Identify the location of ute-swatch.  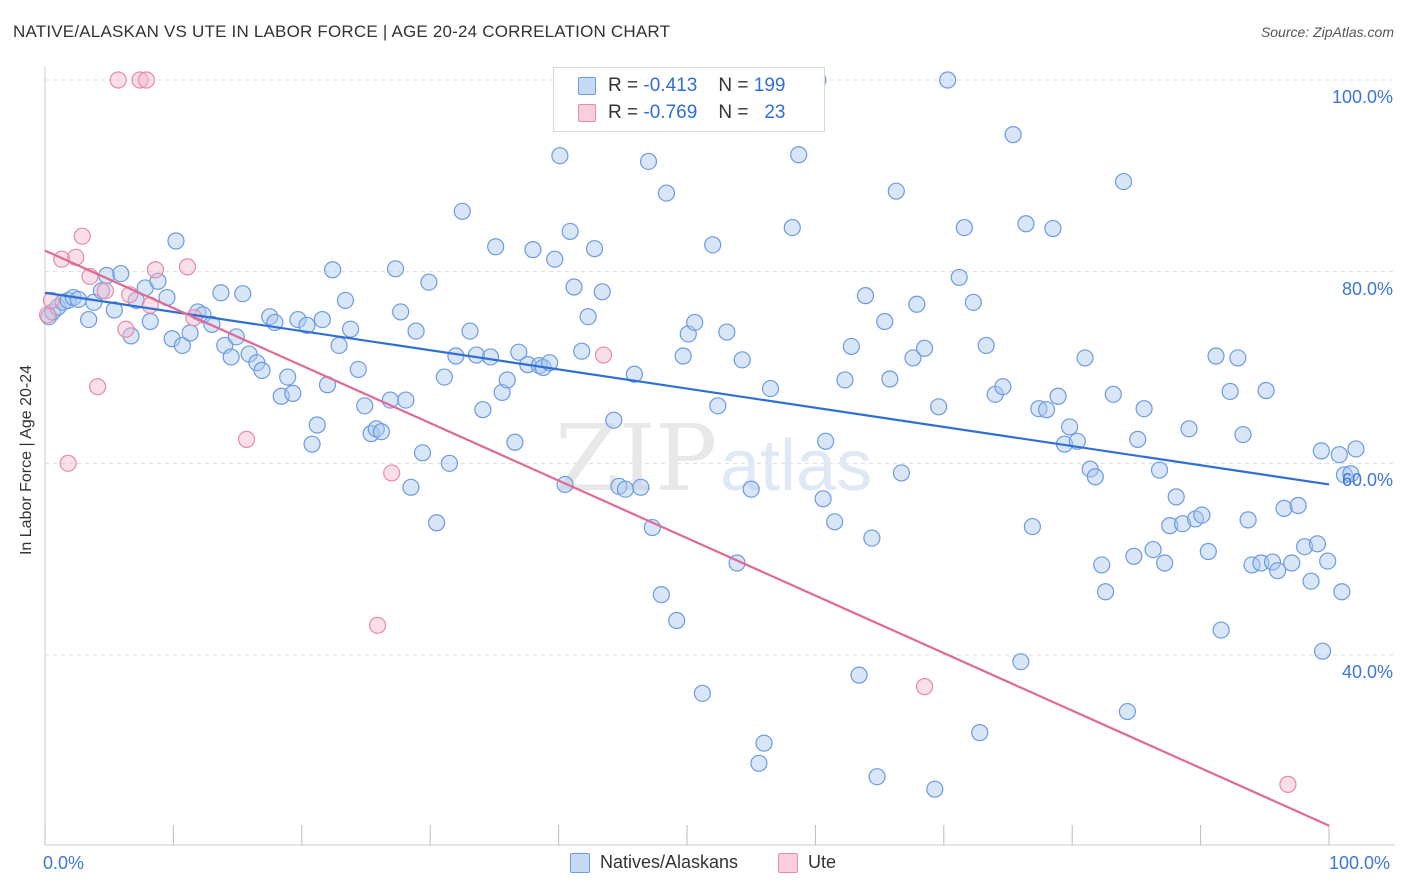
(587, 113).